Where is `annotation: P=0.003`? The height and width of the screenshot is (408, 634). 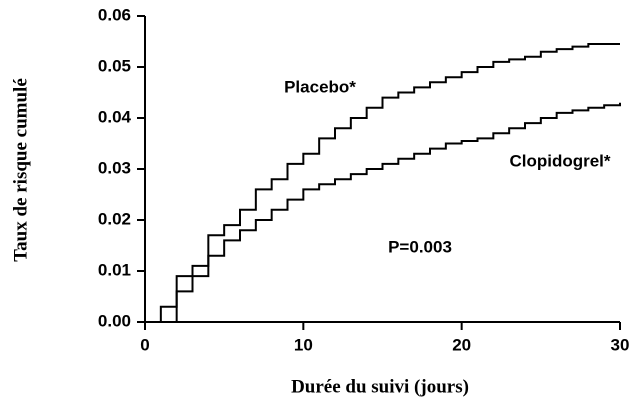
annotation: P=0.003 is located at coordinates (420, 246).